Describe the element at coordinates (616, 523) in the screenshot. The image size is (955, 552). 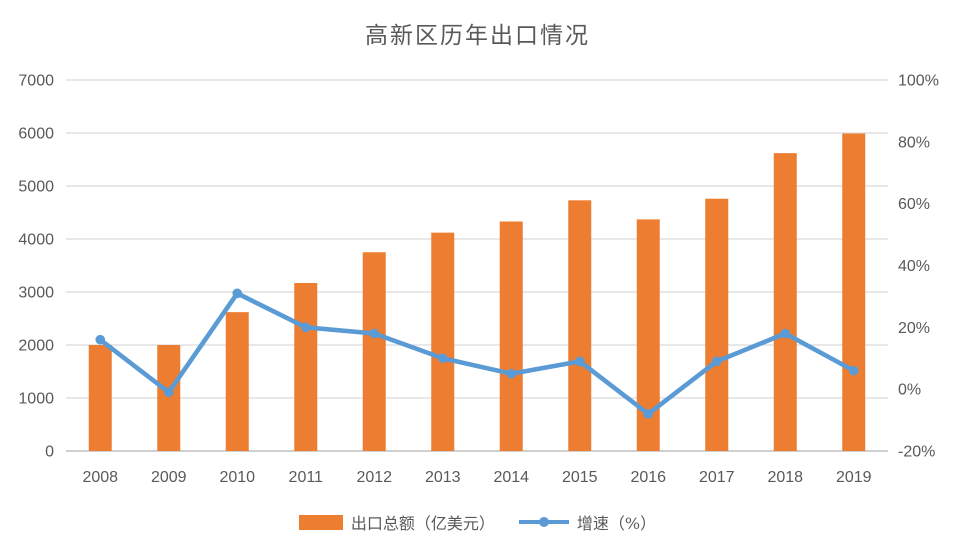
I see `legend-label-growth: 增速（%）` at that location.